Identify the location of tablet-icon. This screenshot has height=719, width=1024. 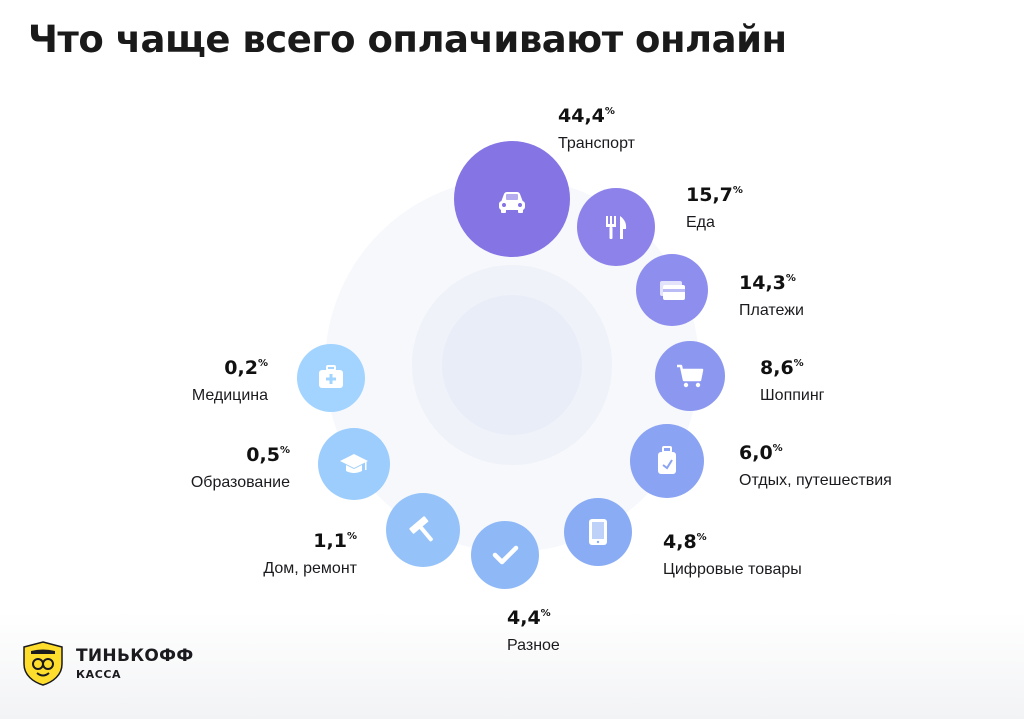
(598, 532).